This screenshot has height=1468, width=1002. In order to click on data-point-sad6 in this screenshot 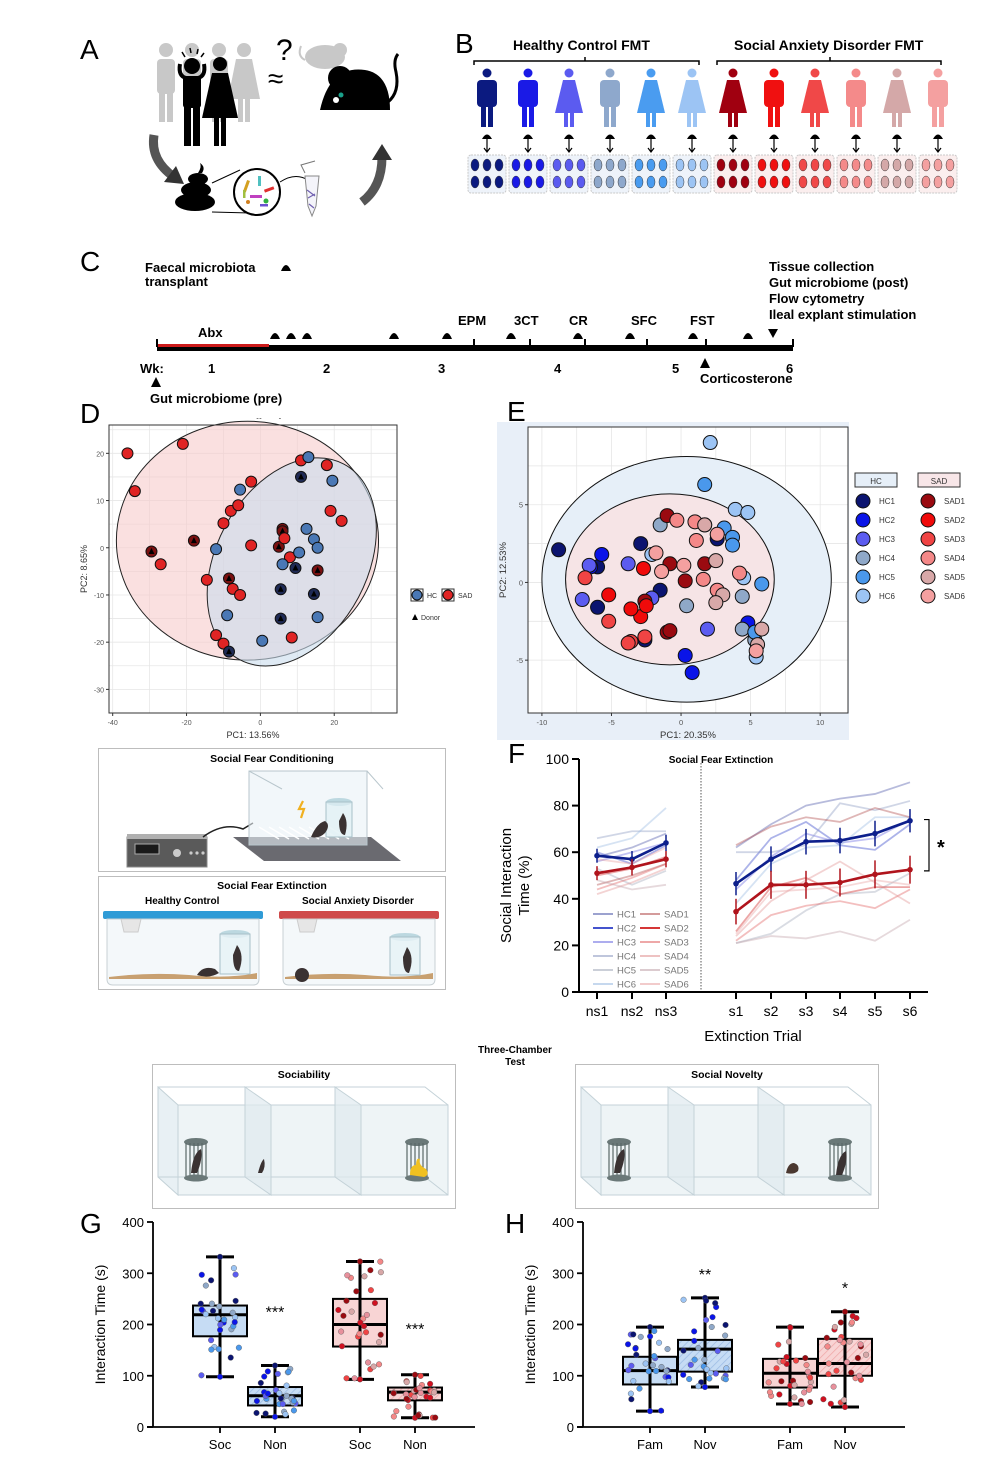, I will do `click(756, 651)`.